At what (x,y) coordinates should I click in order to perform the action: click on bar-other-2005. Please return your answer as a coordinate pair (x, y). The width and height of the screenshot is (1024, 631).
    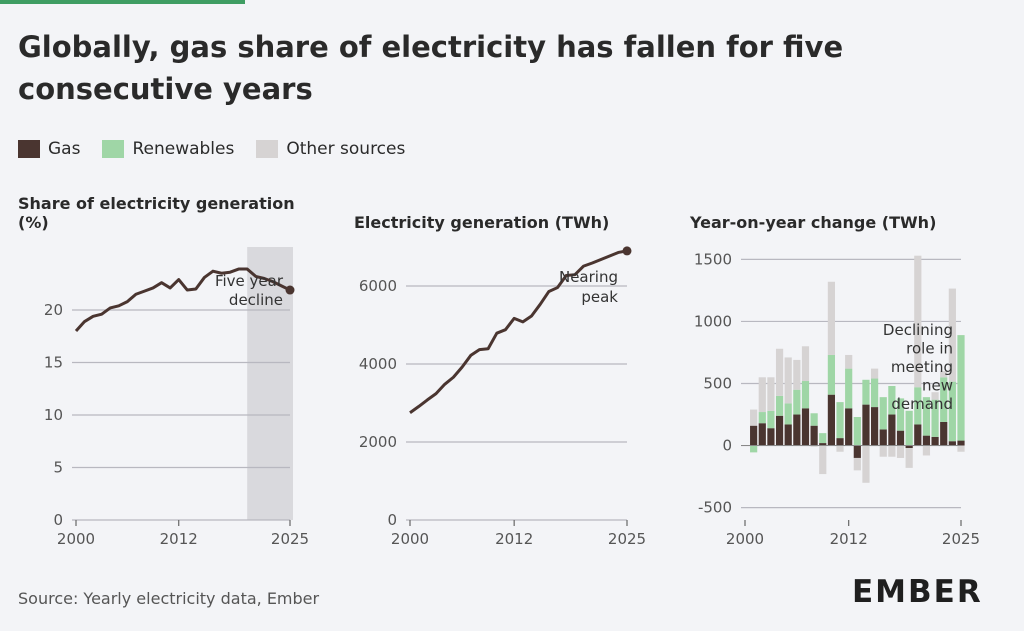
    Looking at the image, I should click on (788, 380).